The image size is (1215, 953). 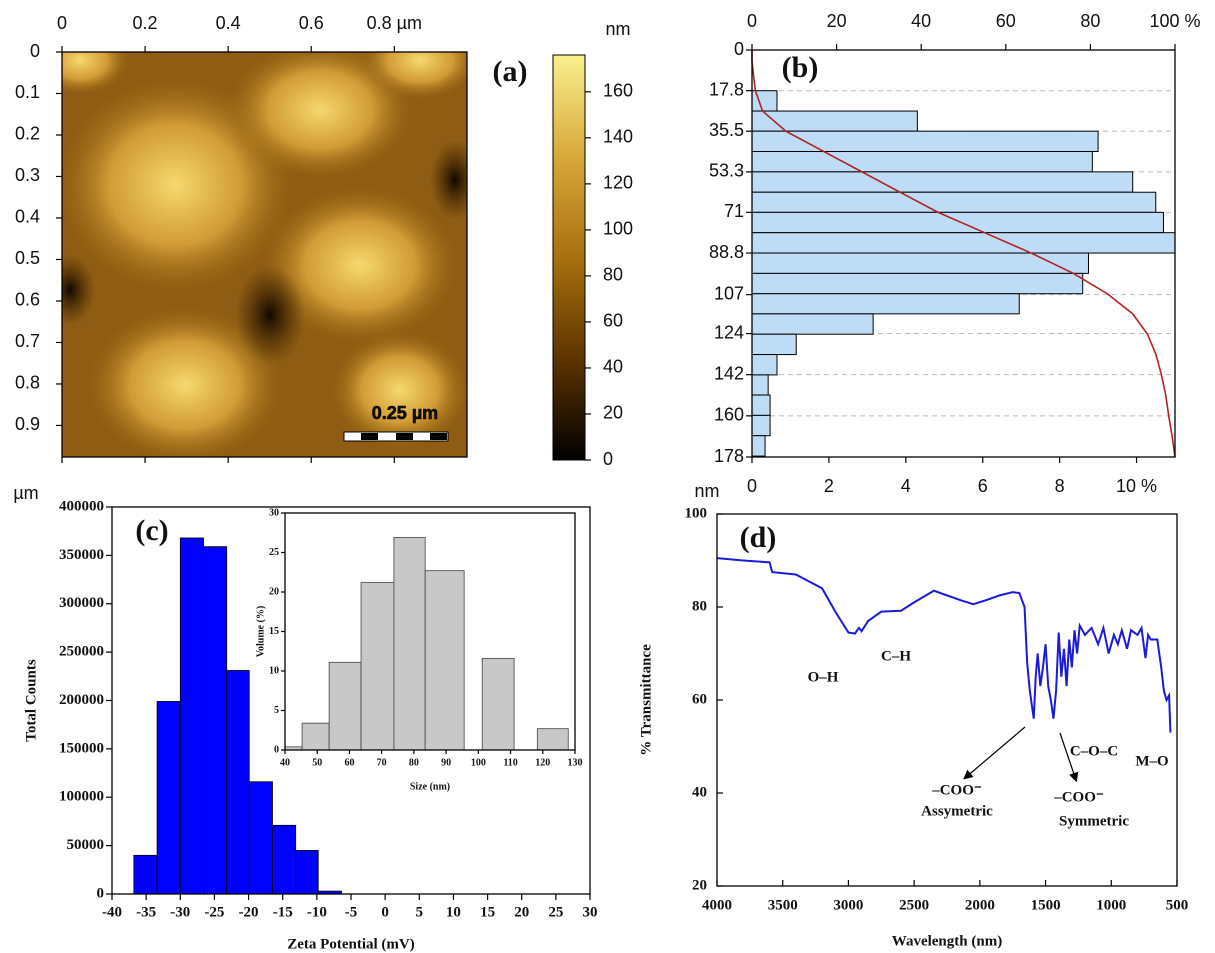 I want to click on x-tick-label: -10, so click(x=317, y=912).